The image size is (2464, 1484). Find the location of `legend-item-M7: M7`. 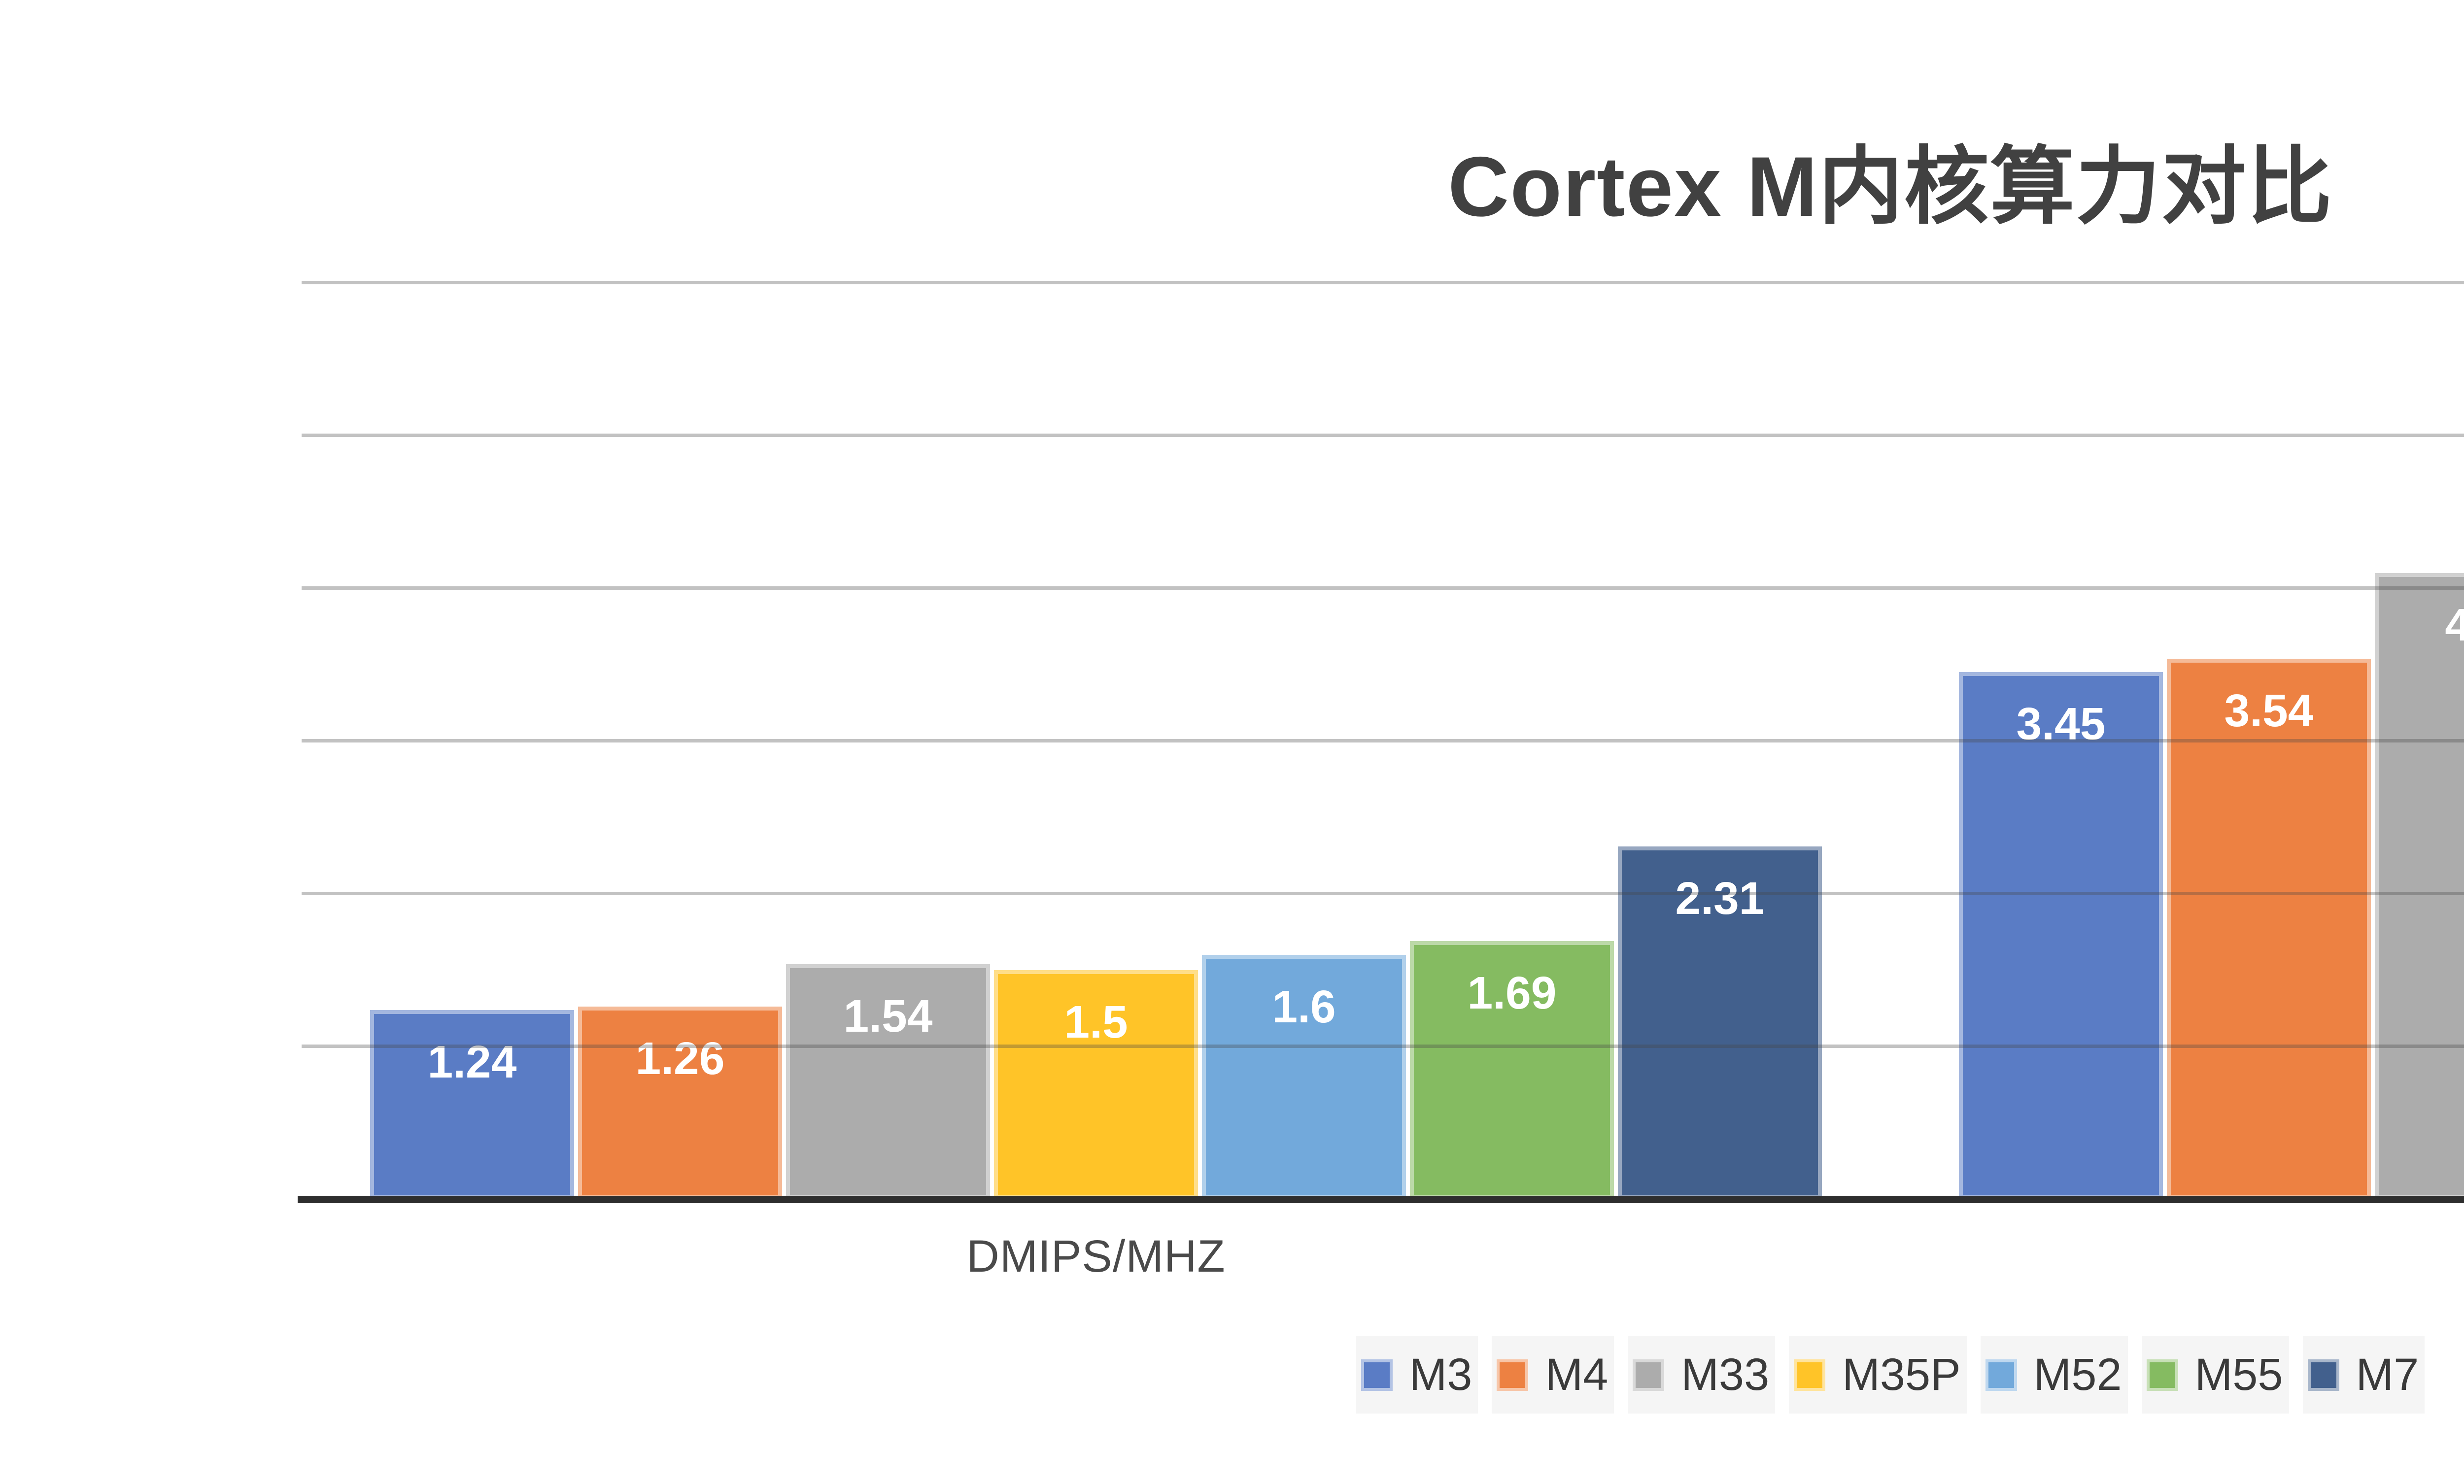

legend-item-M7: M7 is located at coordinates (2363, 1375).